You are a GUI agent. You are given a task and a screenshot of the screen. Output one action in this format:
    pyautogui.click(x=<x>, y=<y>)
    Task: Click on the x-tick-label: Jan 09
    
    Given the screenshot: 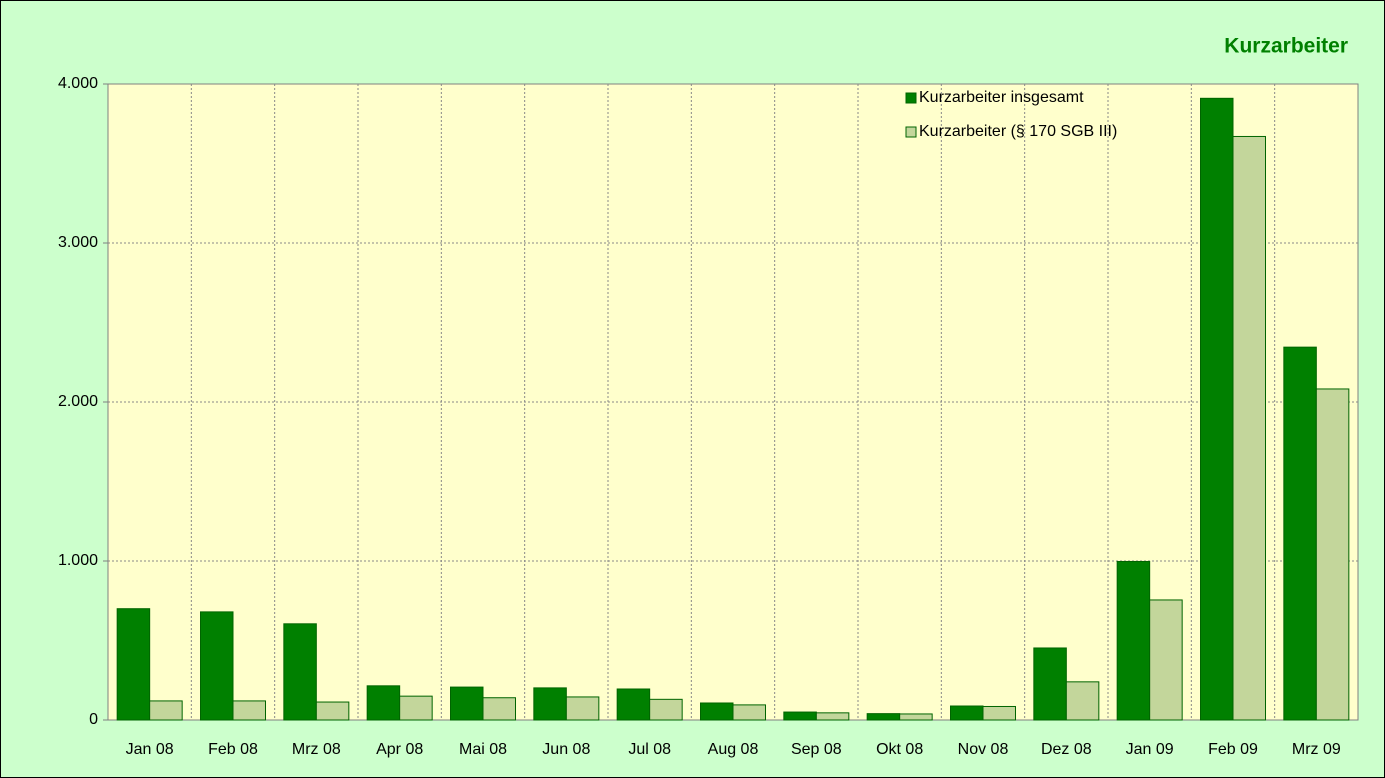 What is the action you would take?
    pyautogui.click(x=1150, y=749)
    